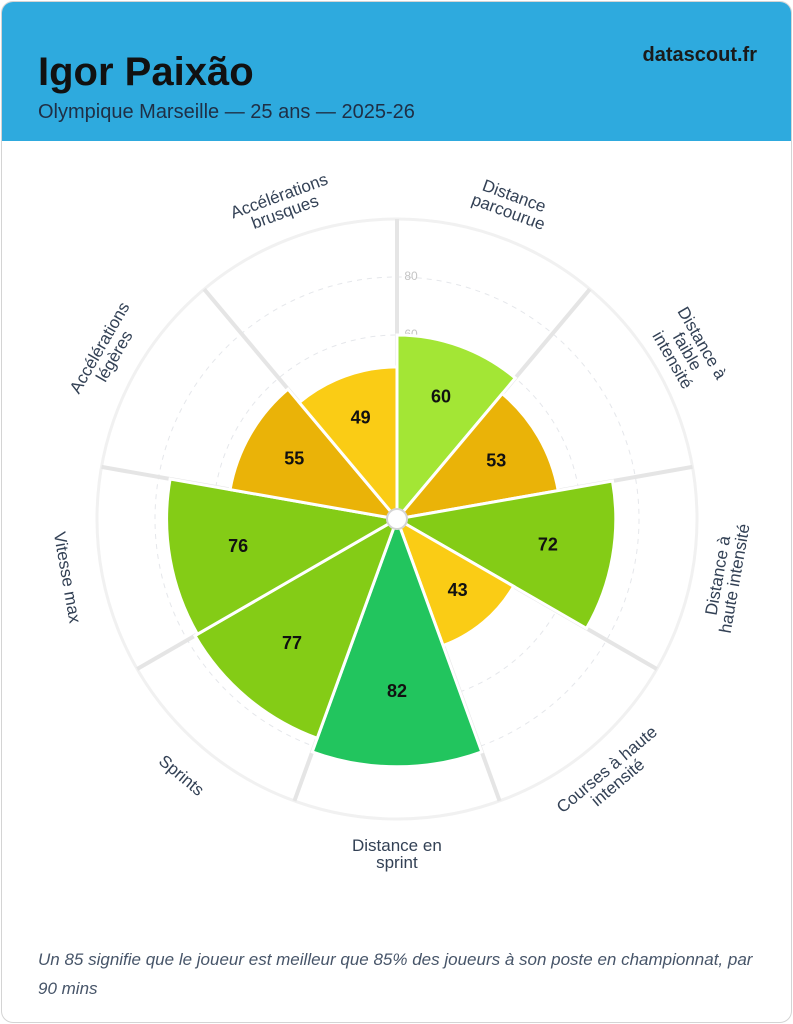 Image resolution: width=793 pixels, height=1024 pixels. Describe the element at coordinates (294, 458) in the screenshot. I see `value-label: 55` at that location.